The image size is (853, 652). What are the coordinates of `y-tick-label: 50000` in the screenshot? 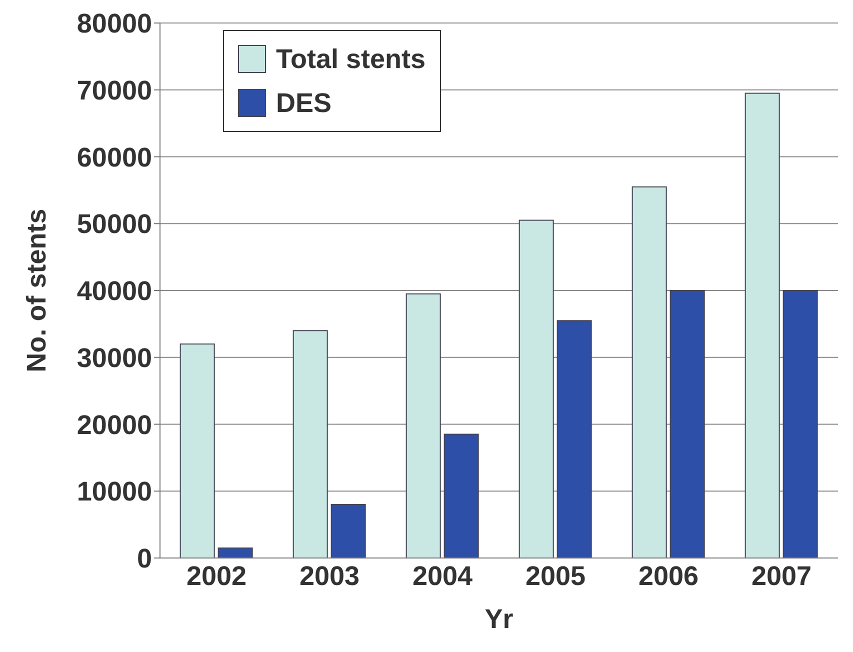 It's located at (114, 224).